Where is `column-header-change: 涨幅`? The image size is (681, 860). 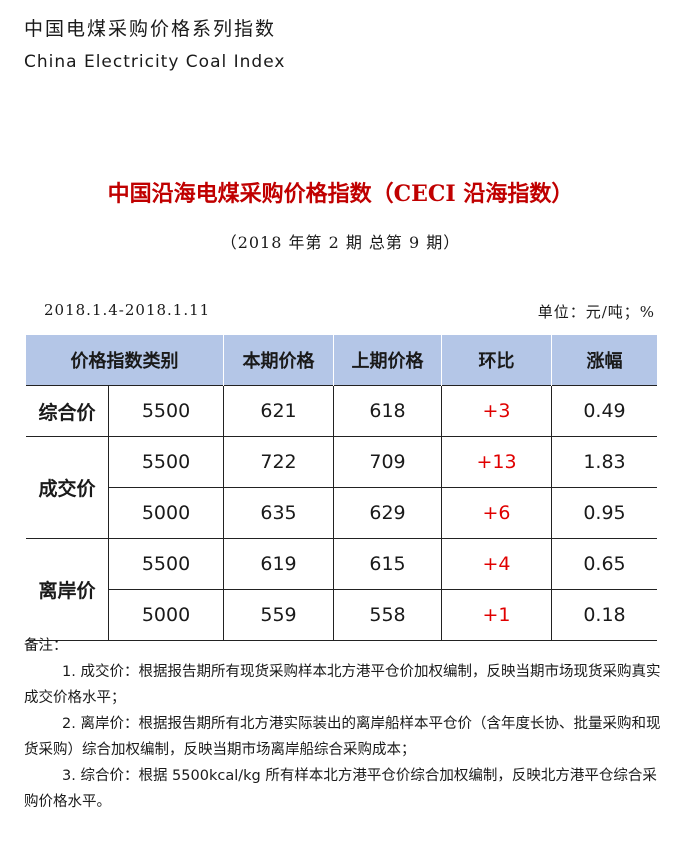 column-header-change: 涨幅 is located at coordinates (604, 360).